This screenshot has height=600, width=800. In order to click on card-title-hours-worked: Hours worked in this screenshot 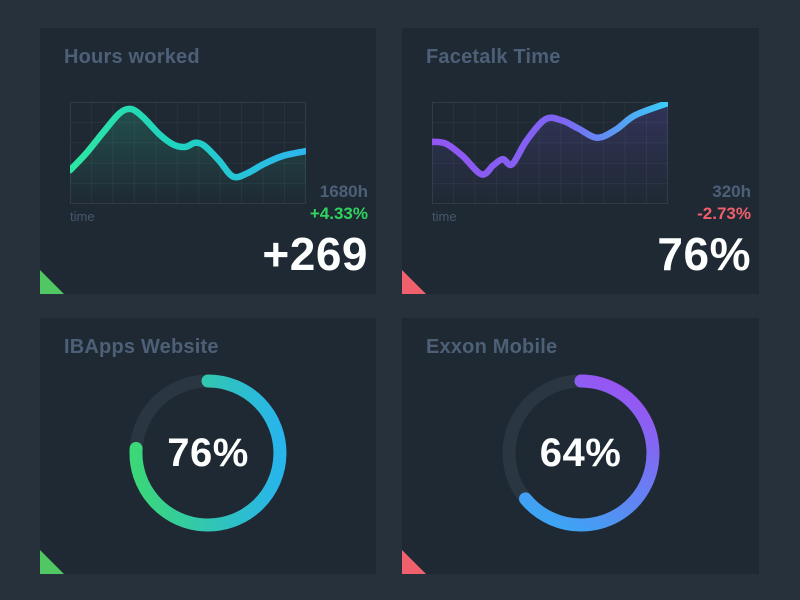, I will do `click(132, 57)`.